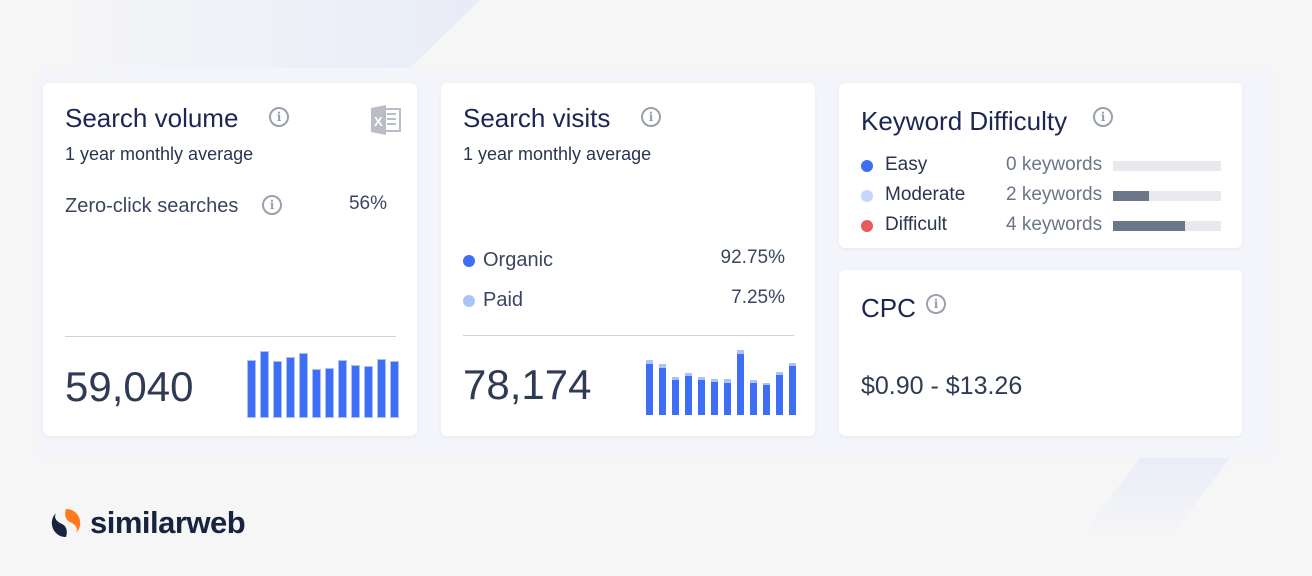 The image size is (1312, 576). What do you see at coordinates (916, 224) in the screenshot?
I see `difficulty-label: Difficult` at bounding box center [916, 224].